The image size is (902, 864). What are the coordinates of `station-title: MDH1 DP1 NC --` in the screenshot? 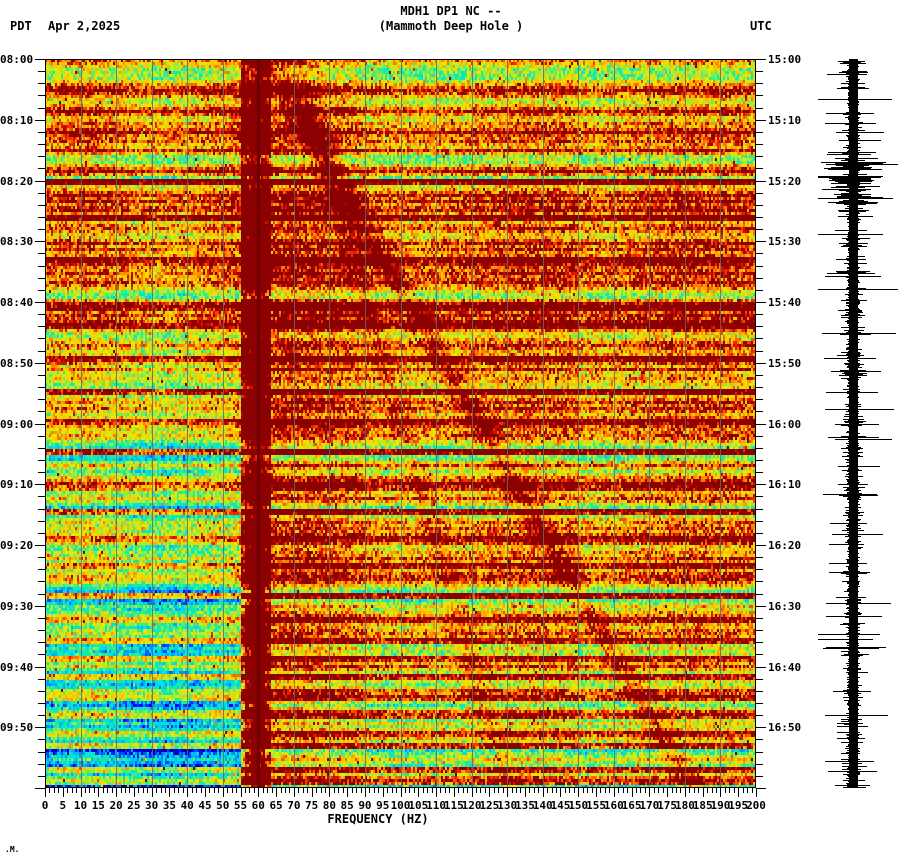 It's located at (451, 11).